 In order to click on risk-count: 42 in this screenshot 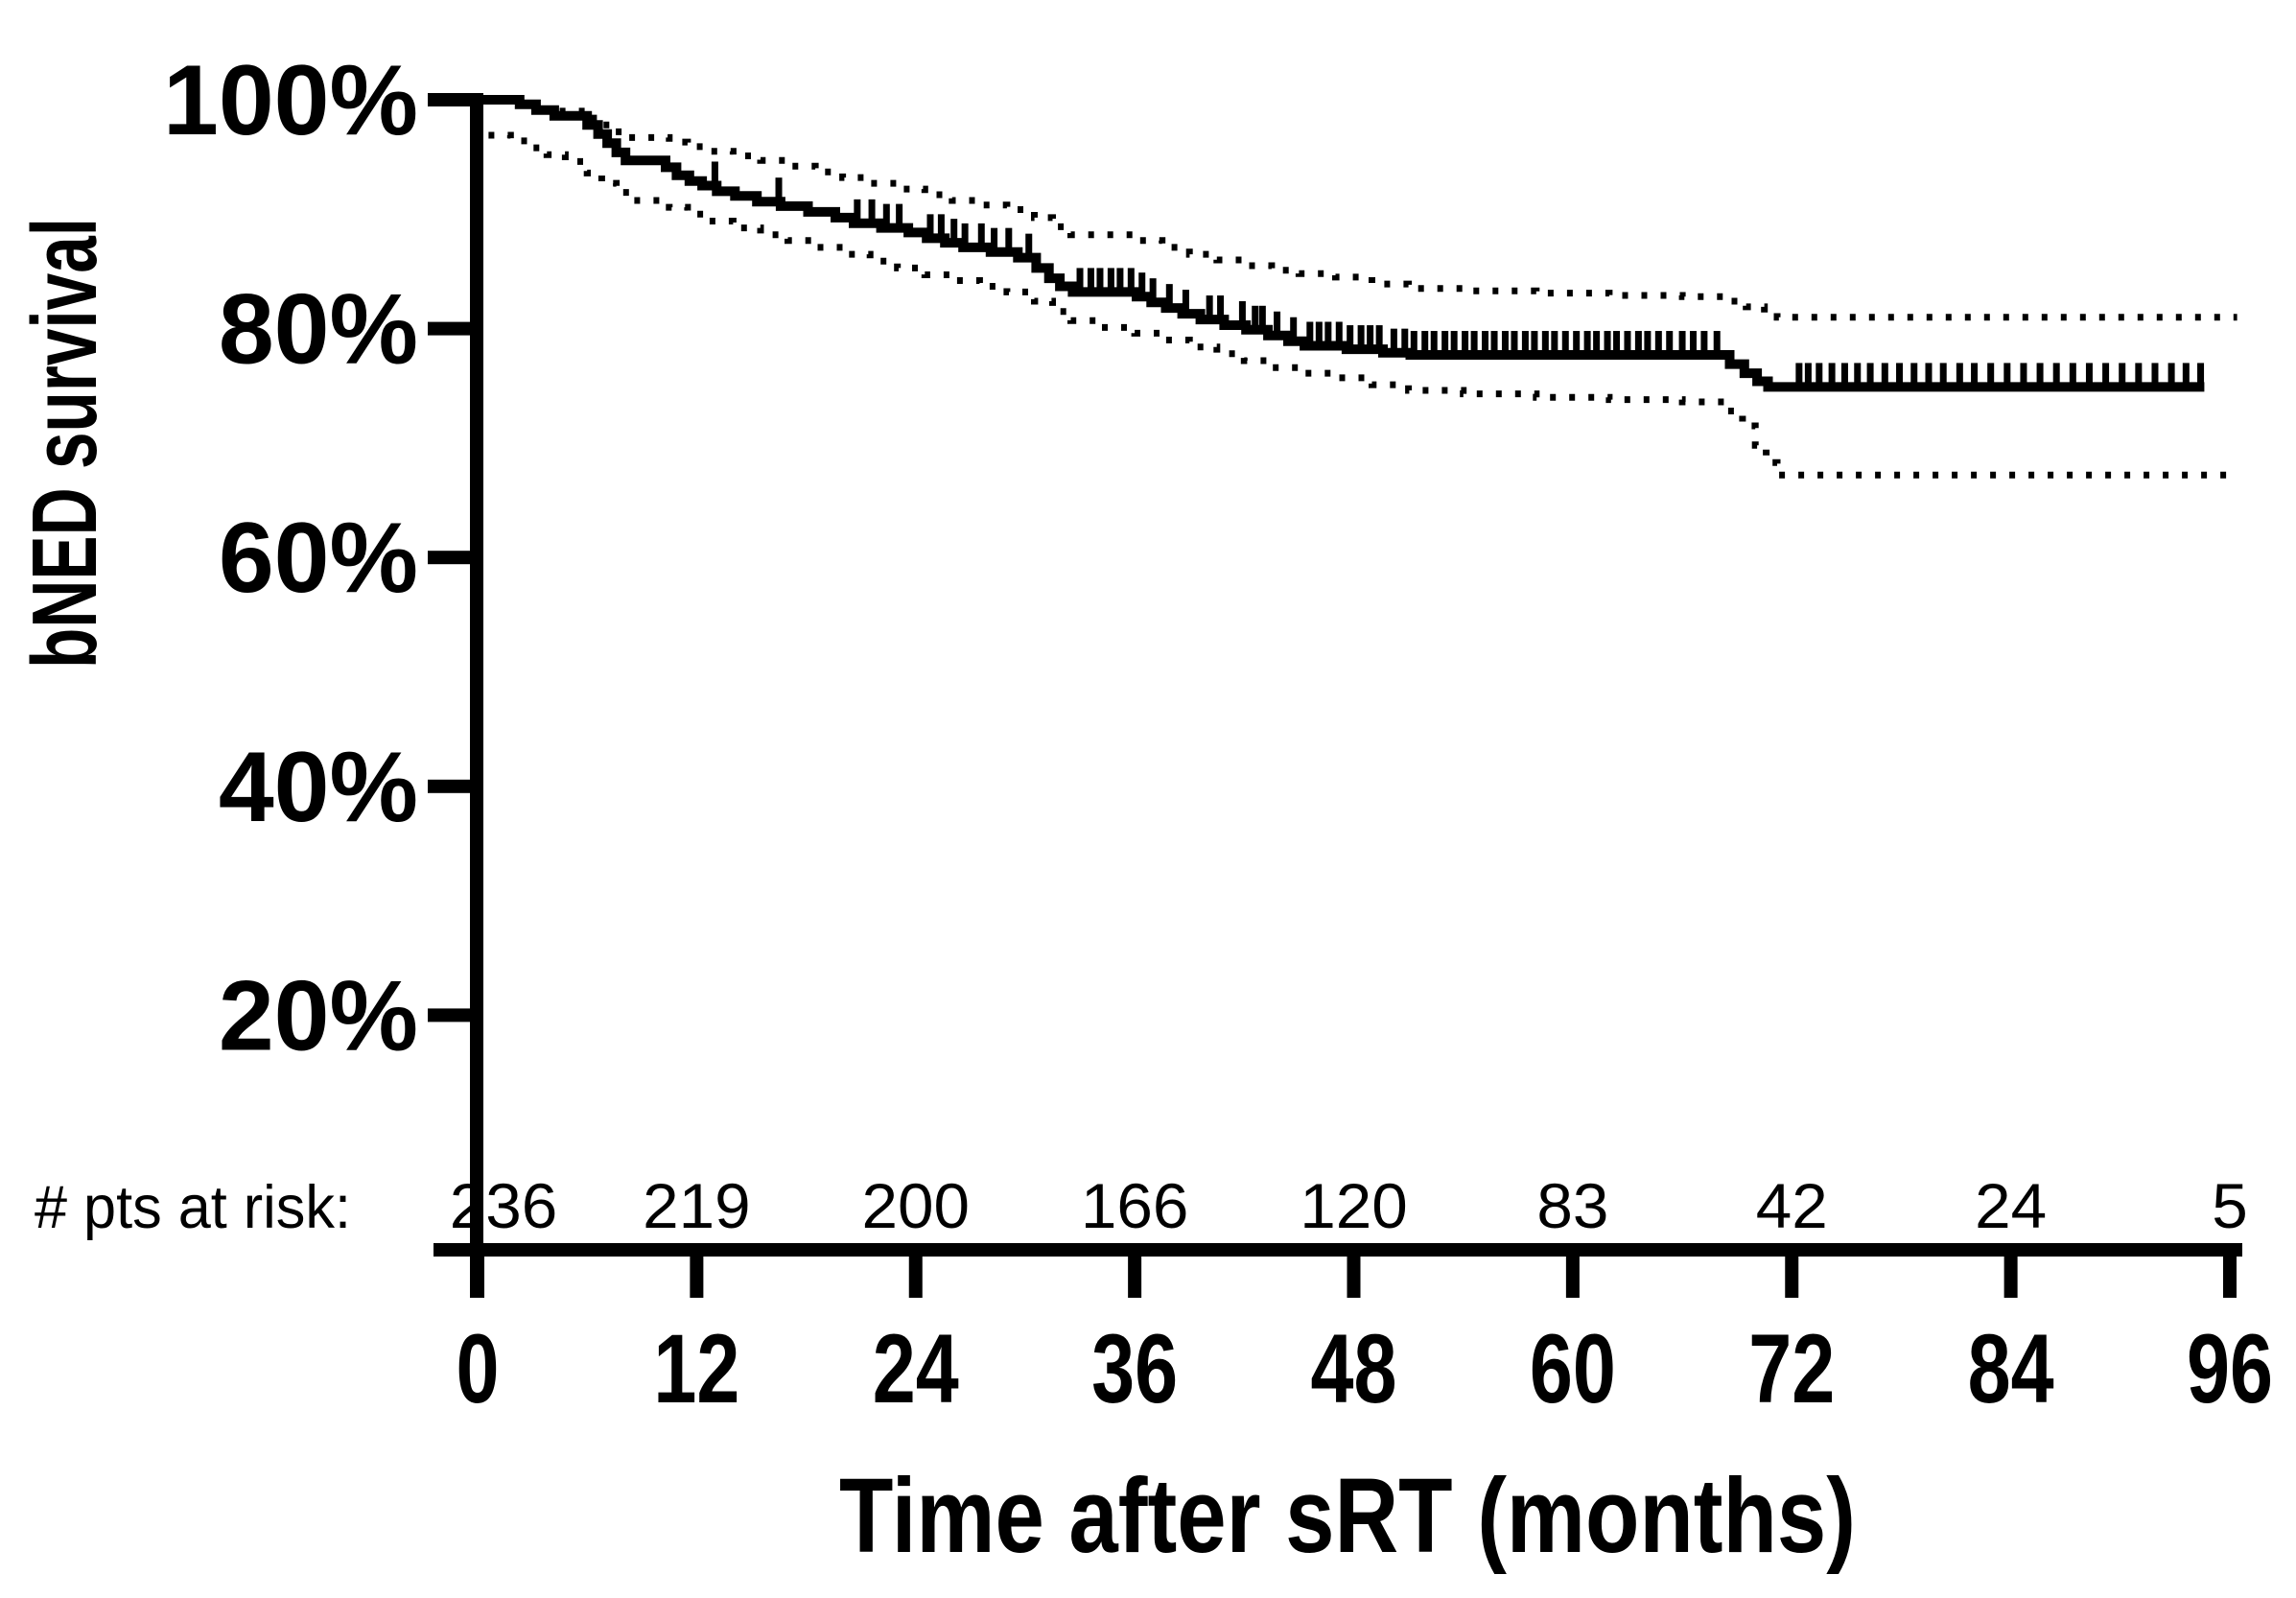, I will do `click(1792, 1205)`.